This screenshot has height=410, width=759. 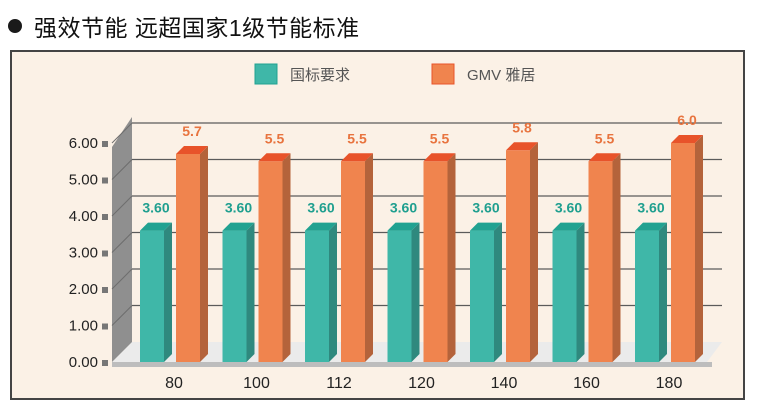 I want to click on y-tick-label: 6.00, so click(x=83, y=143).